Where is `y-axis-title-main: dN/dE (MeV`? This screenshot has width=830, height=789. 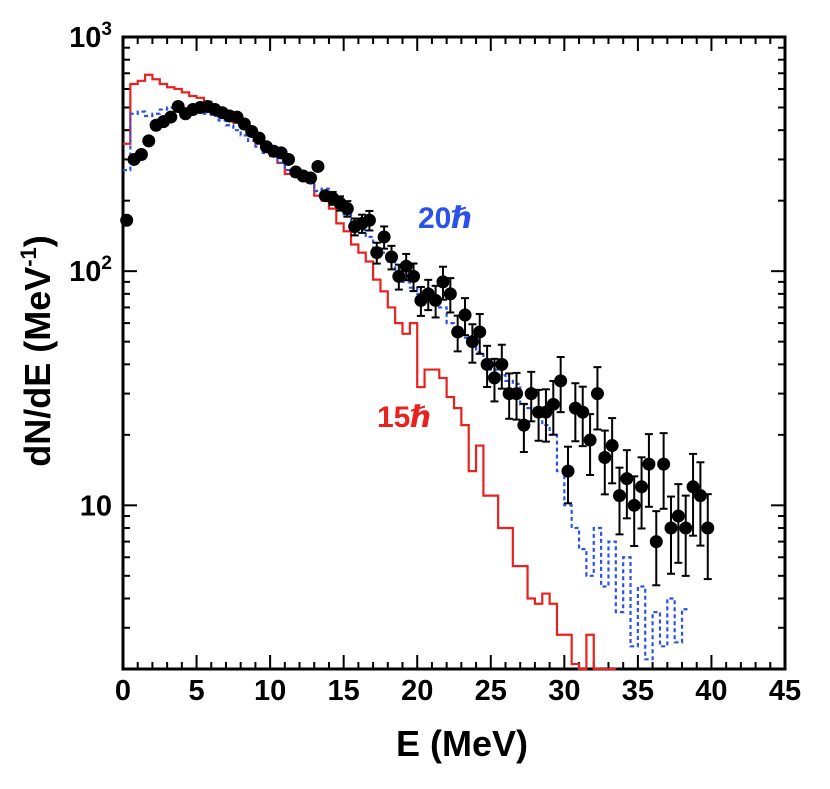 y-axis-title-main: dN/dE (MeV is located at coordinates (37, 367).